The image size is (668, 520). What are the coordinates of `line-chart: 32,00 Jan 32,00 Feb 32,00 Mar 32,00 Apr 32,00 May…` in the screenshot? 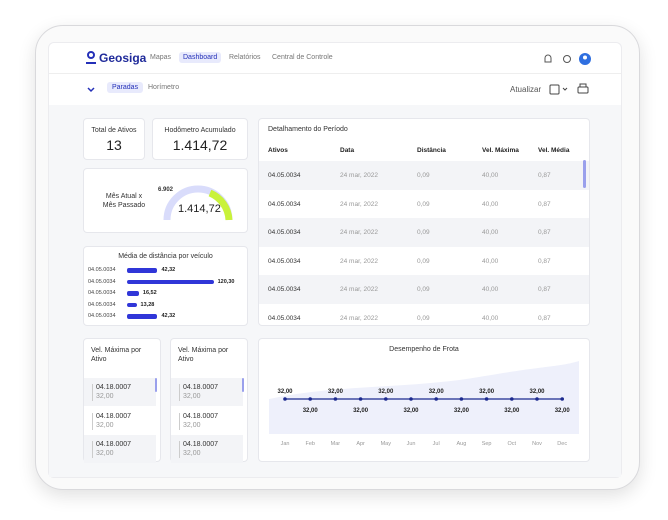 It's located at (424, 404).